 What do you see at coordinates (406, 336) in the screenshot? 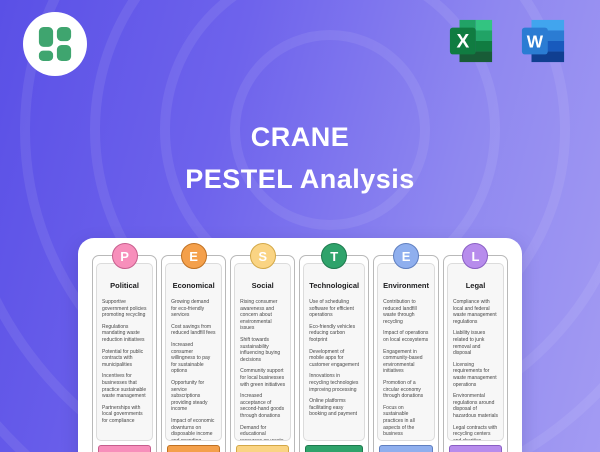
I see `column-item: Impact of operations on local ecosystems` at bounding box center [406, 336].